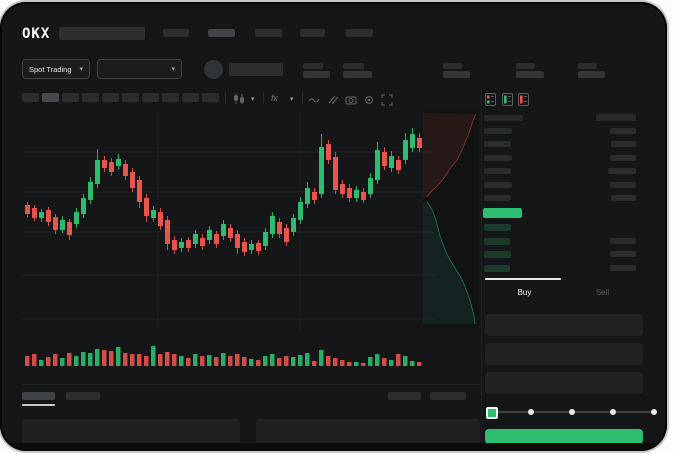  I want to click on price-input, so click(564, 325).